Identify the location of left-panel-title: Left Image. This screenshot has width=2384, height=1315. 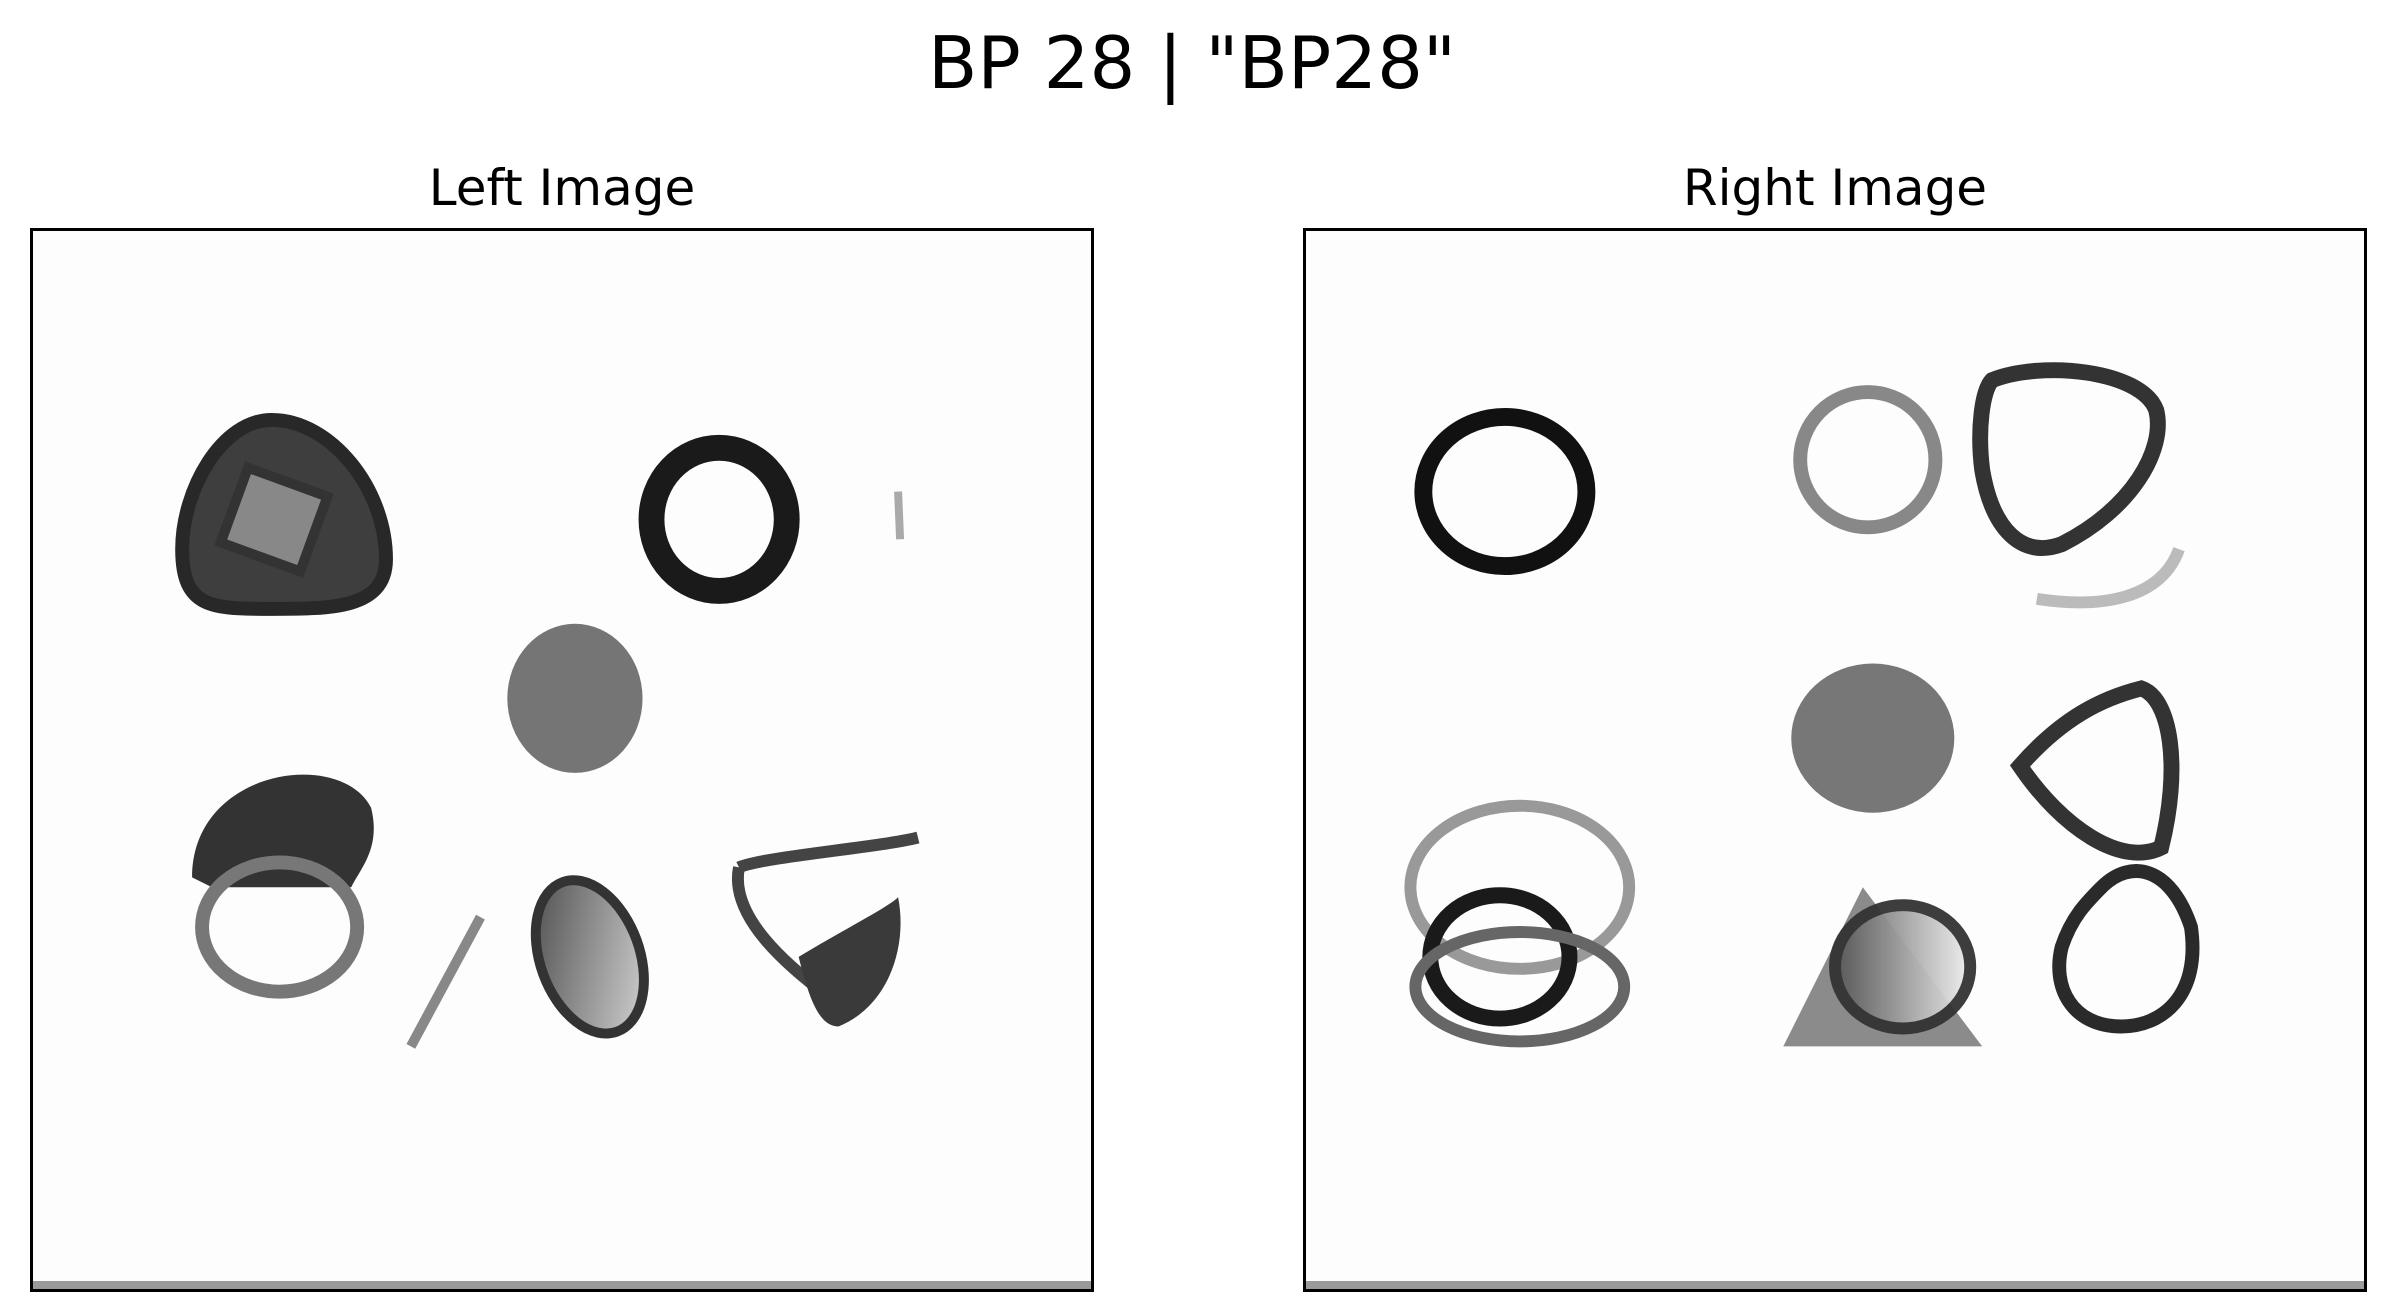
(562, 188).